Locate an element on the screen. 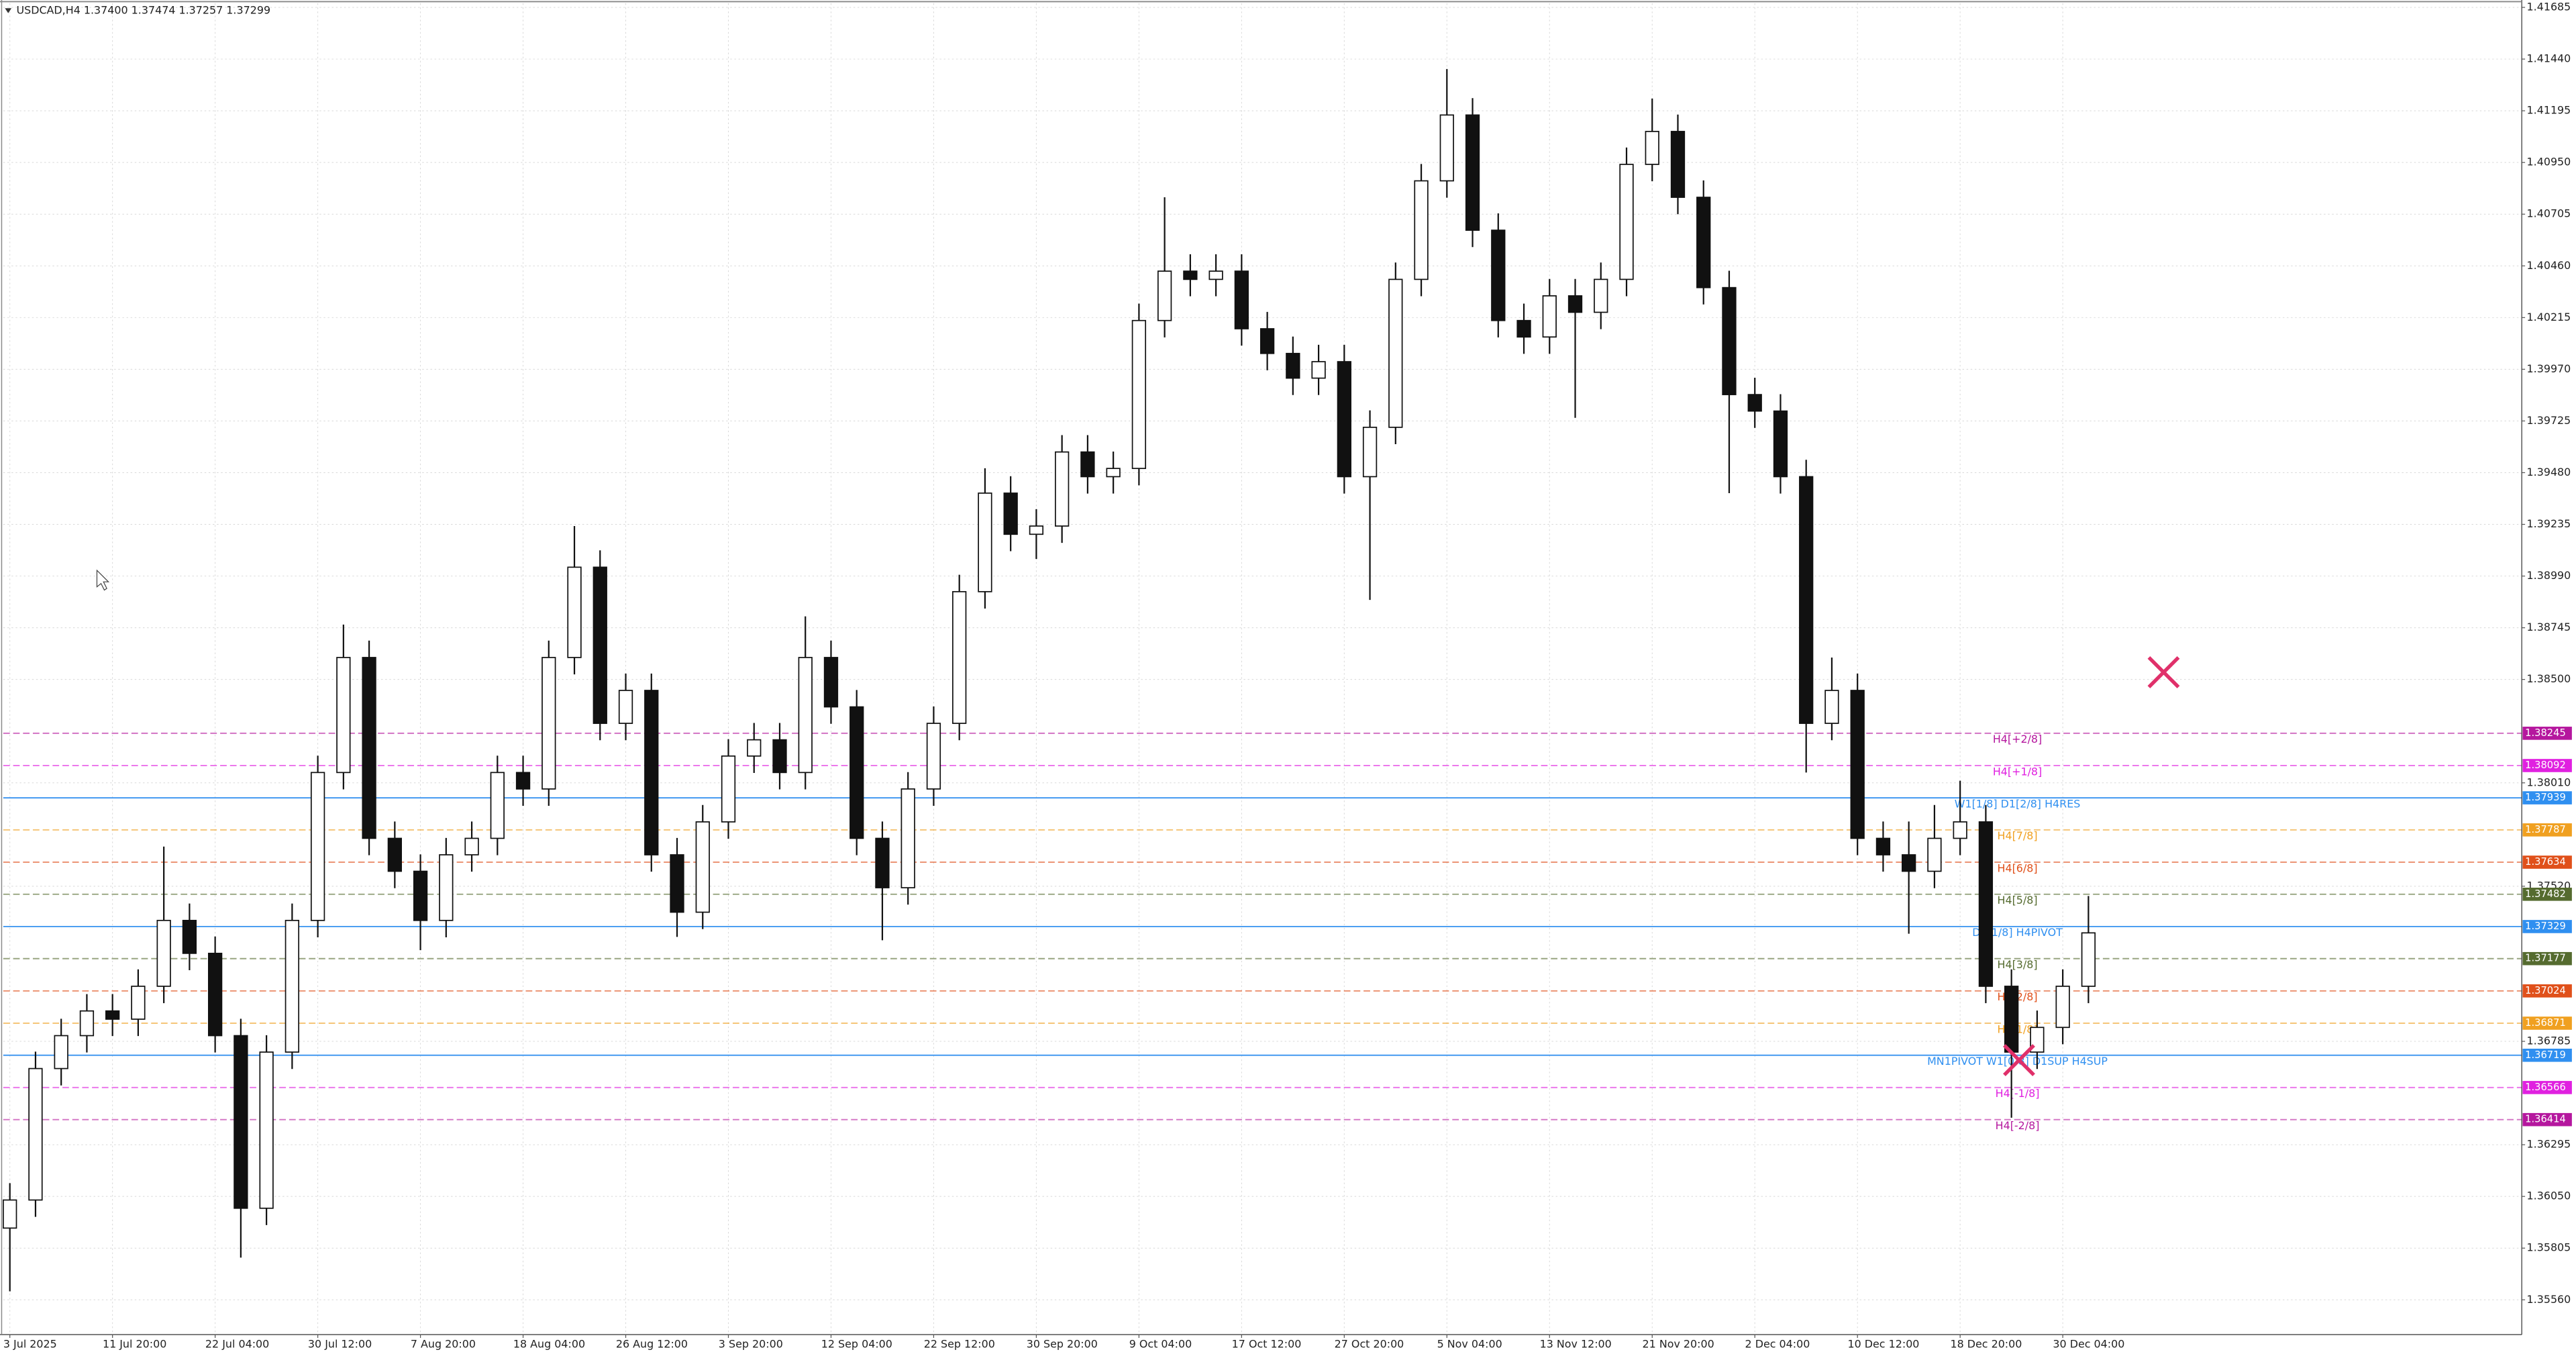 Image resolution: width=2576 pixels, height=1356 pixels. x-tick-label: 22 Sep 12:00 is located at coordinates (959, 1343).